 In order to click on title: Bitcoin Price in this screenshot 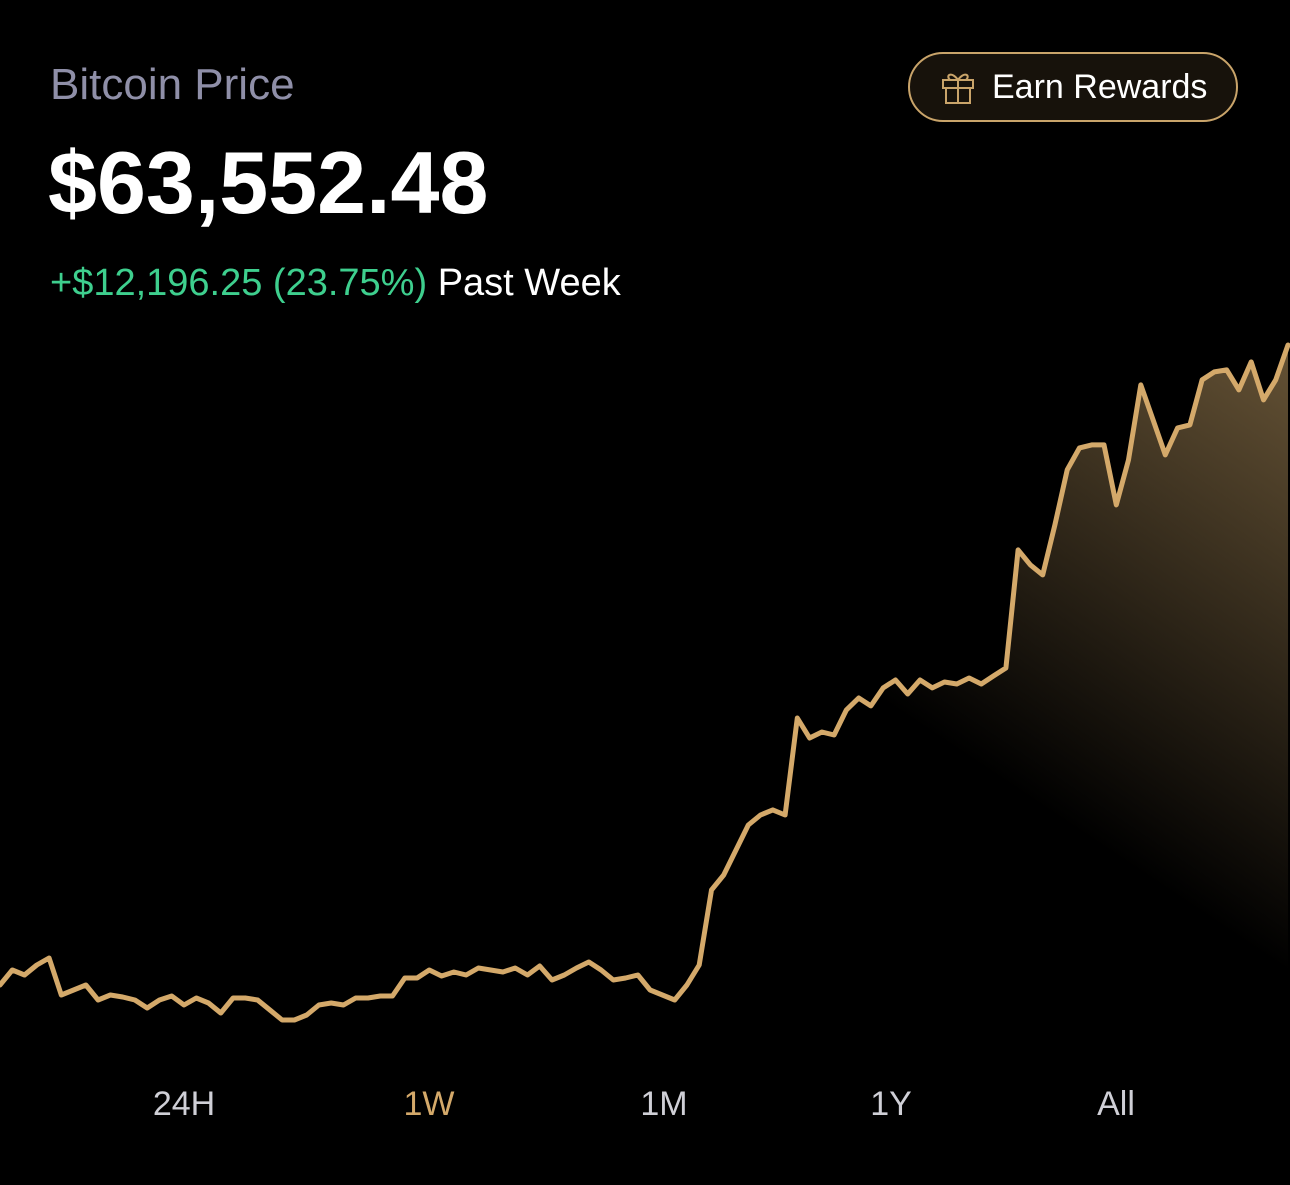, I will do `click(172, 84)`.